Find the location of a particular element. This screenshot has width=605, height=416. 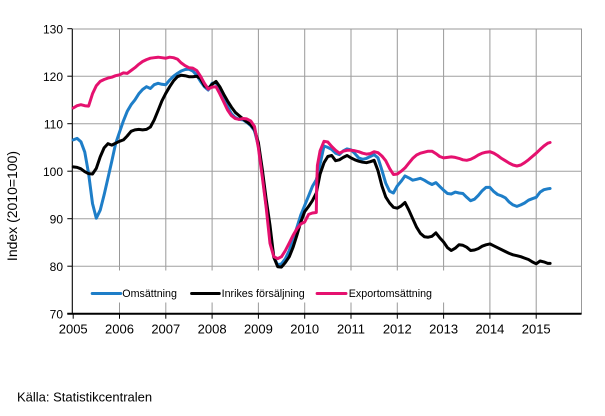

svg-text: 2010 is located at coordinates (304, 329).